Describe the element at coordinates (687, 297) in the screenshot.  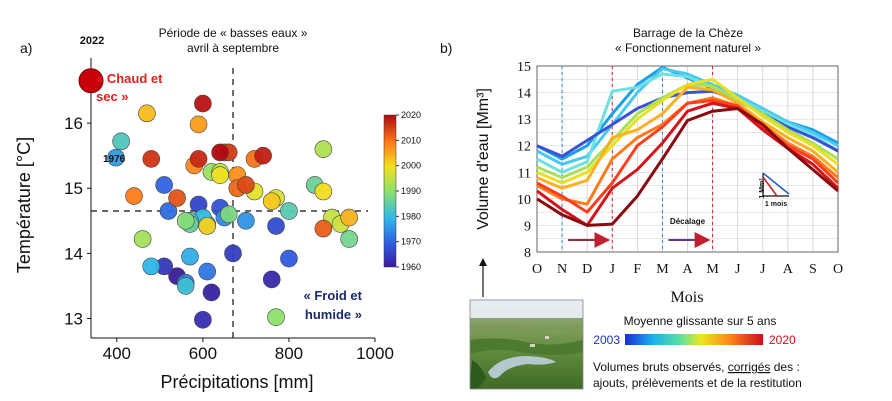
I see `panel-b-x-axis-label: Mois` at that location.